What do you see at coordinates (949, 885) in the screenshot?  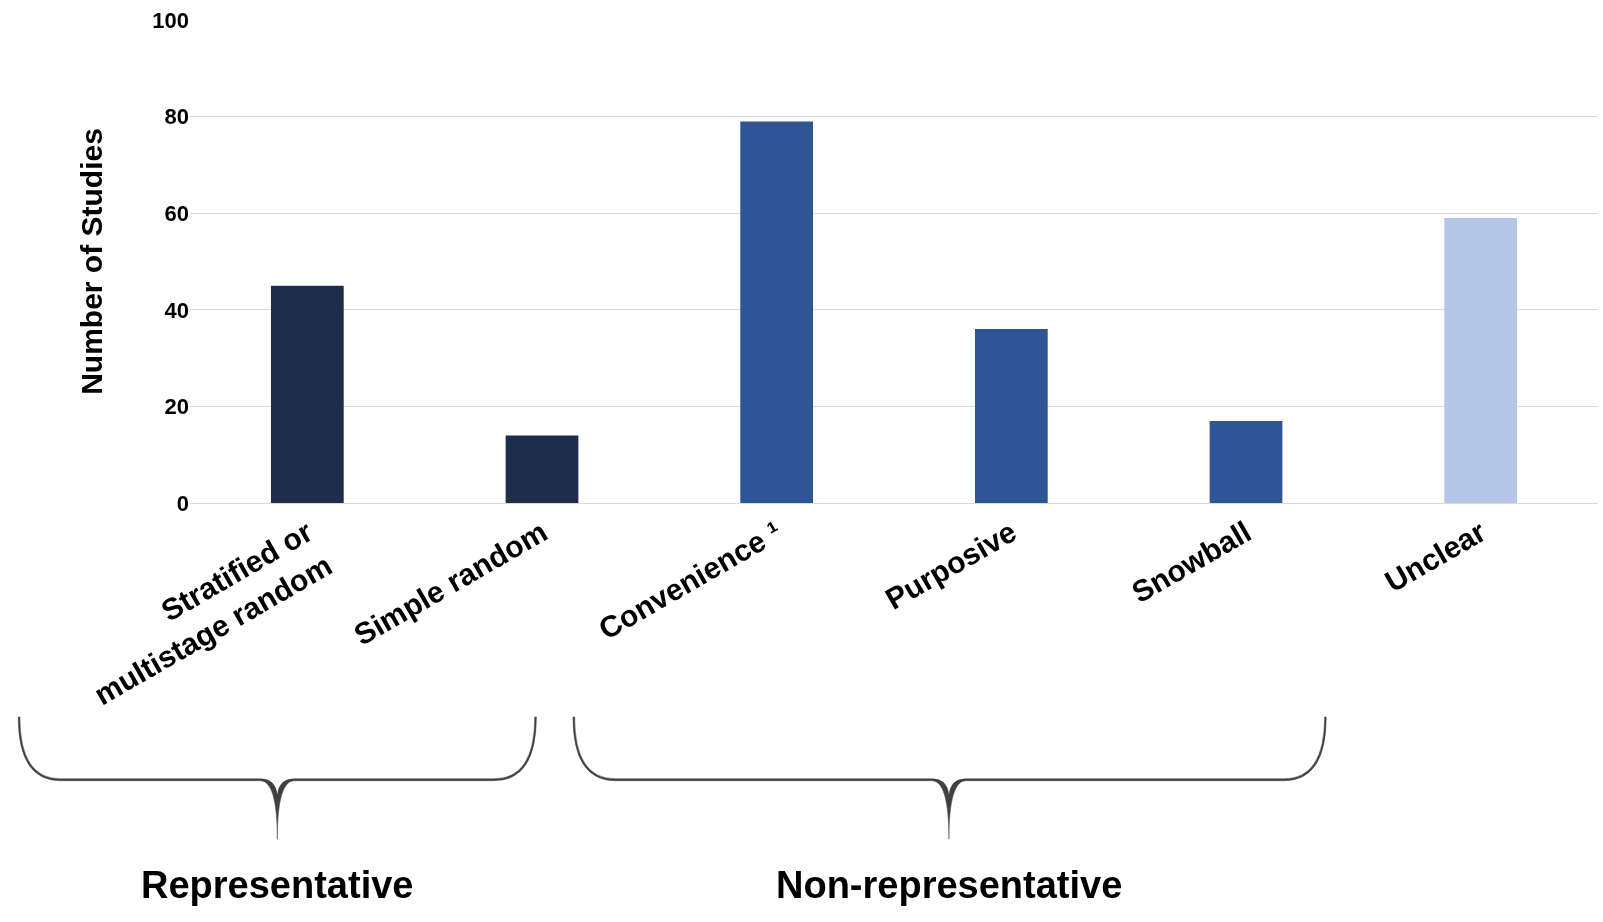 I see `text: Non-representative` at bounding box center [949, 885].